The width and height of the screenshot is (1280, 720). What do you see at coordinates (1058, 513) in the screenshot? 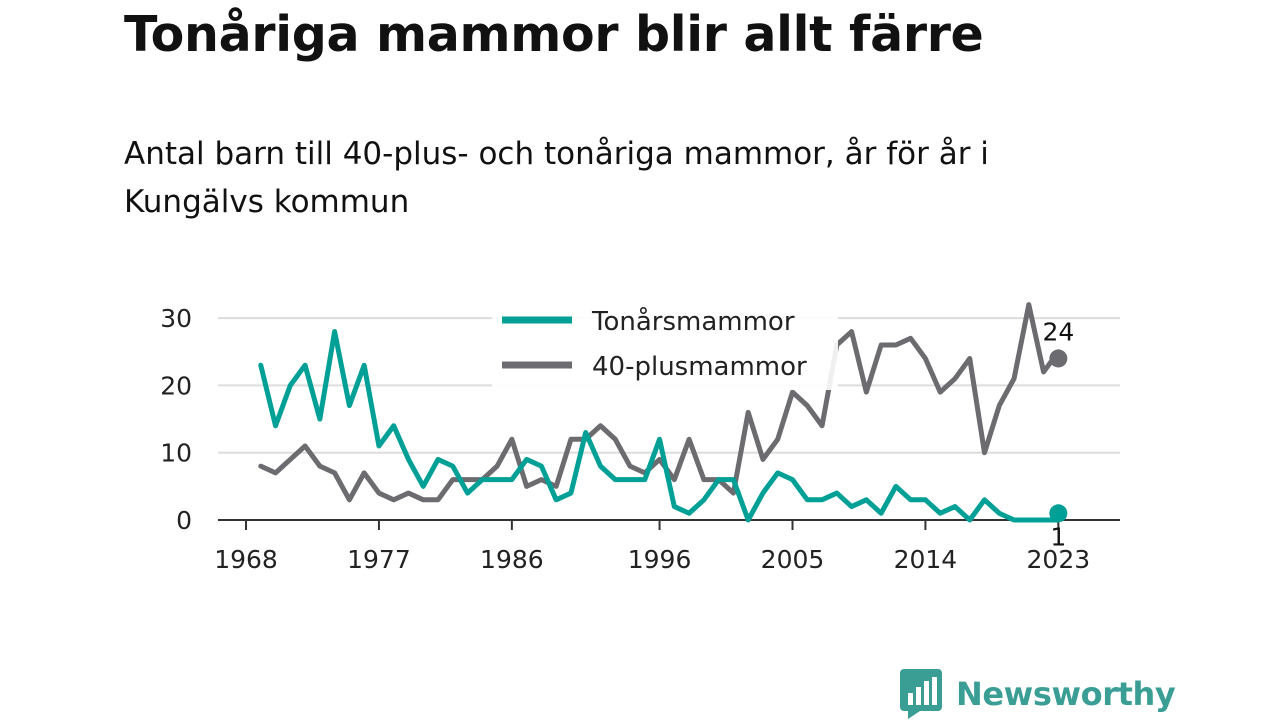
I see `end-marker-tonarsmammor` at bounding box center [1058, 513].